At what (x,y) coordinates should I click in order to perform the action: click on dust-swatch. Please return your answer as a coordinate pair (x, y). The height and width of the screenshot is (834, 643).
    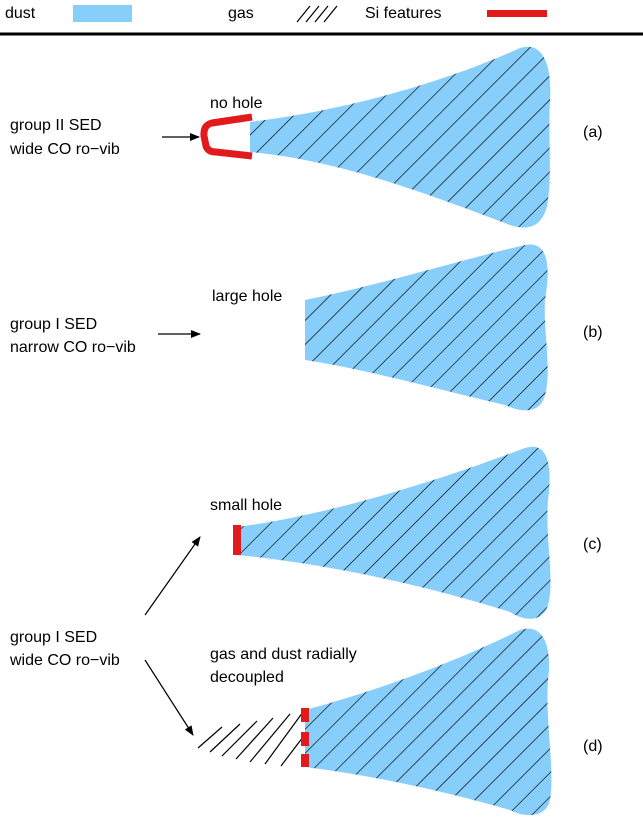
    Looking at the image, I should click on (102, 13).